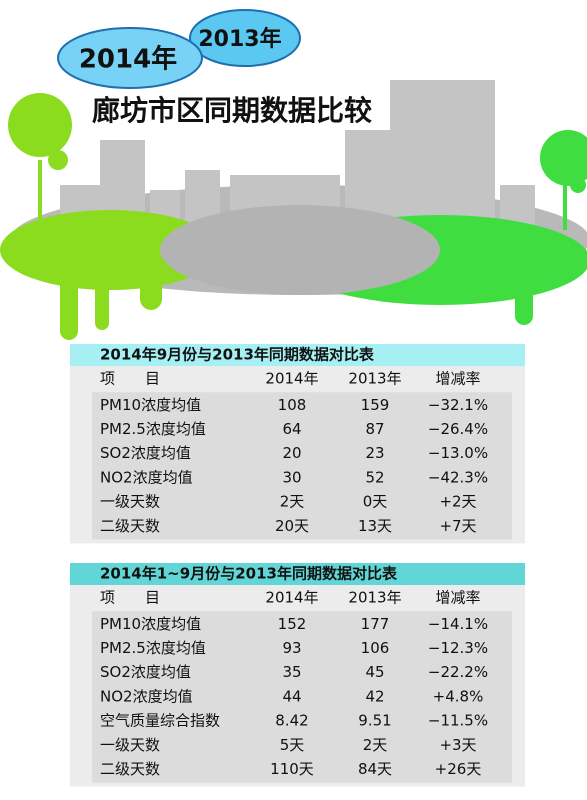  I want to click on tree-left, so click(40, 161).